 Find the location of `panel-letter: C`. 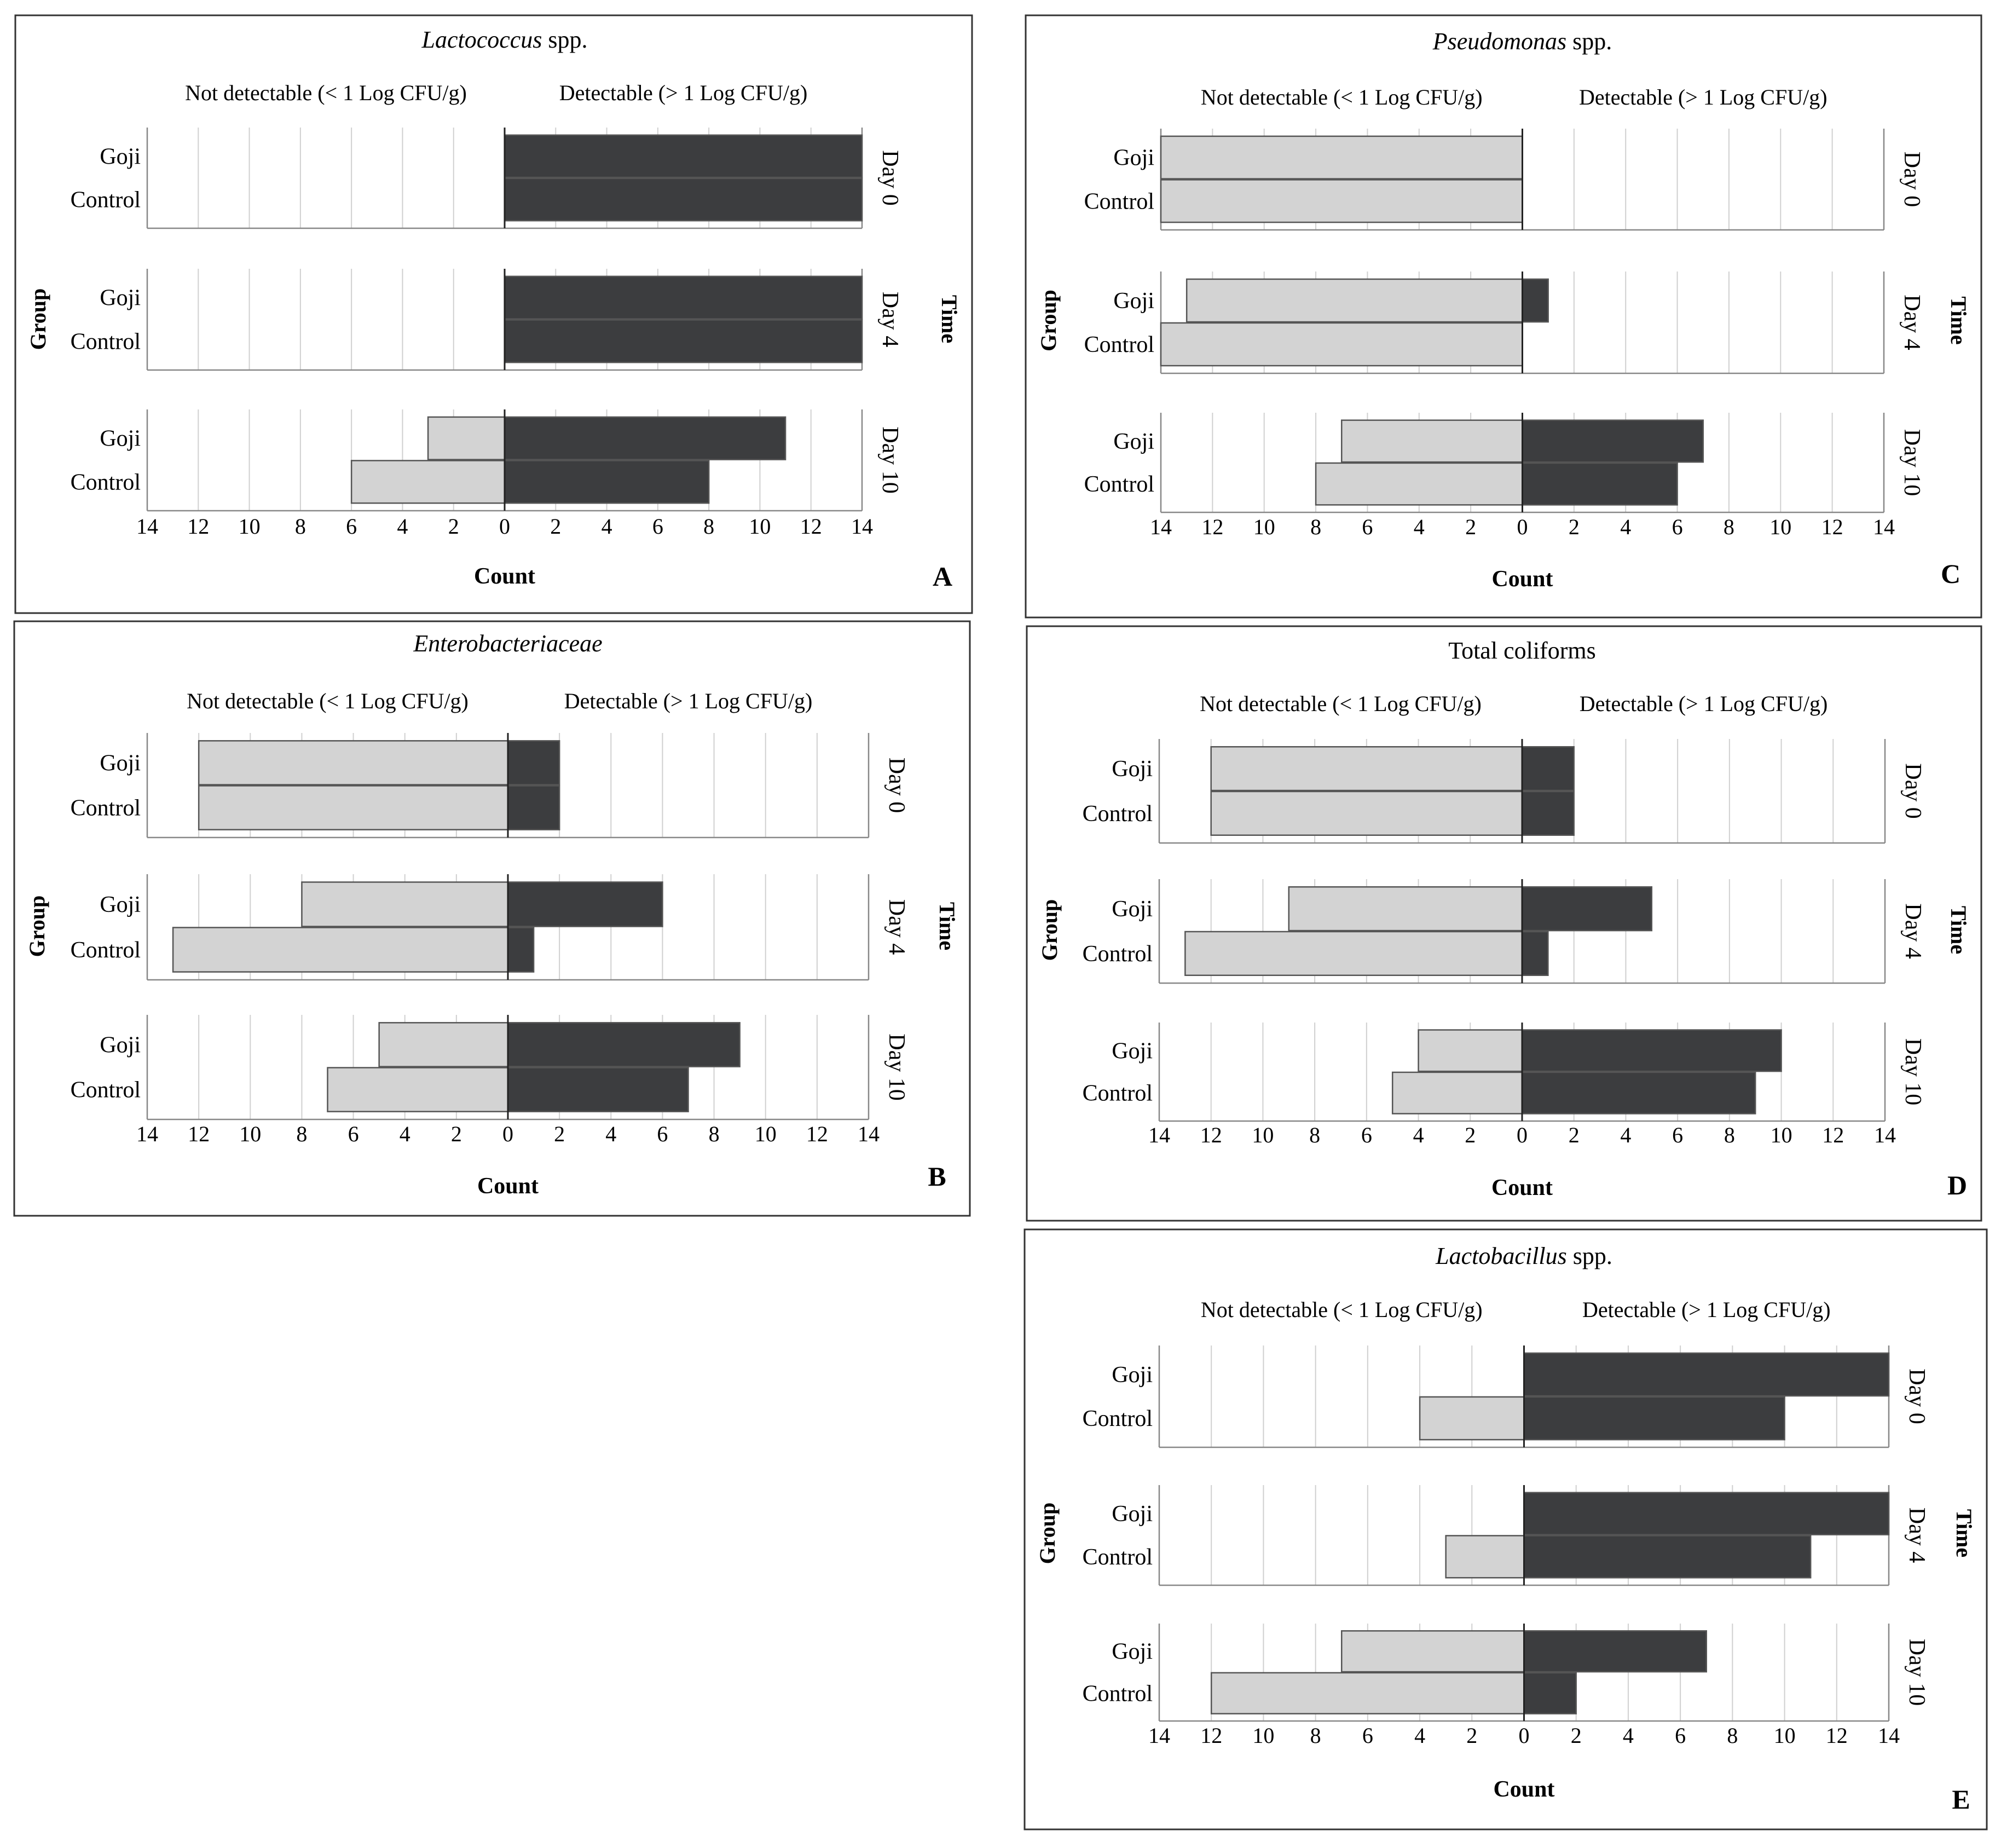

panel-letter: C is located at coordinates (1950, 573).